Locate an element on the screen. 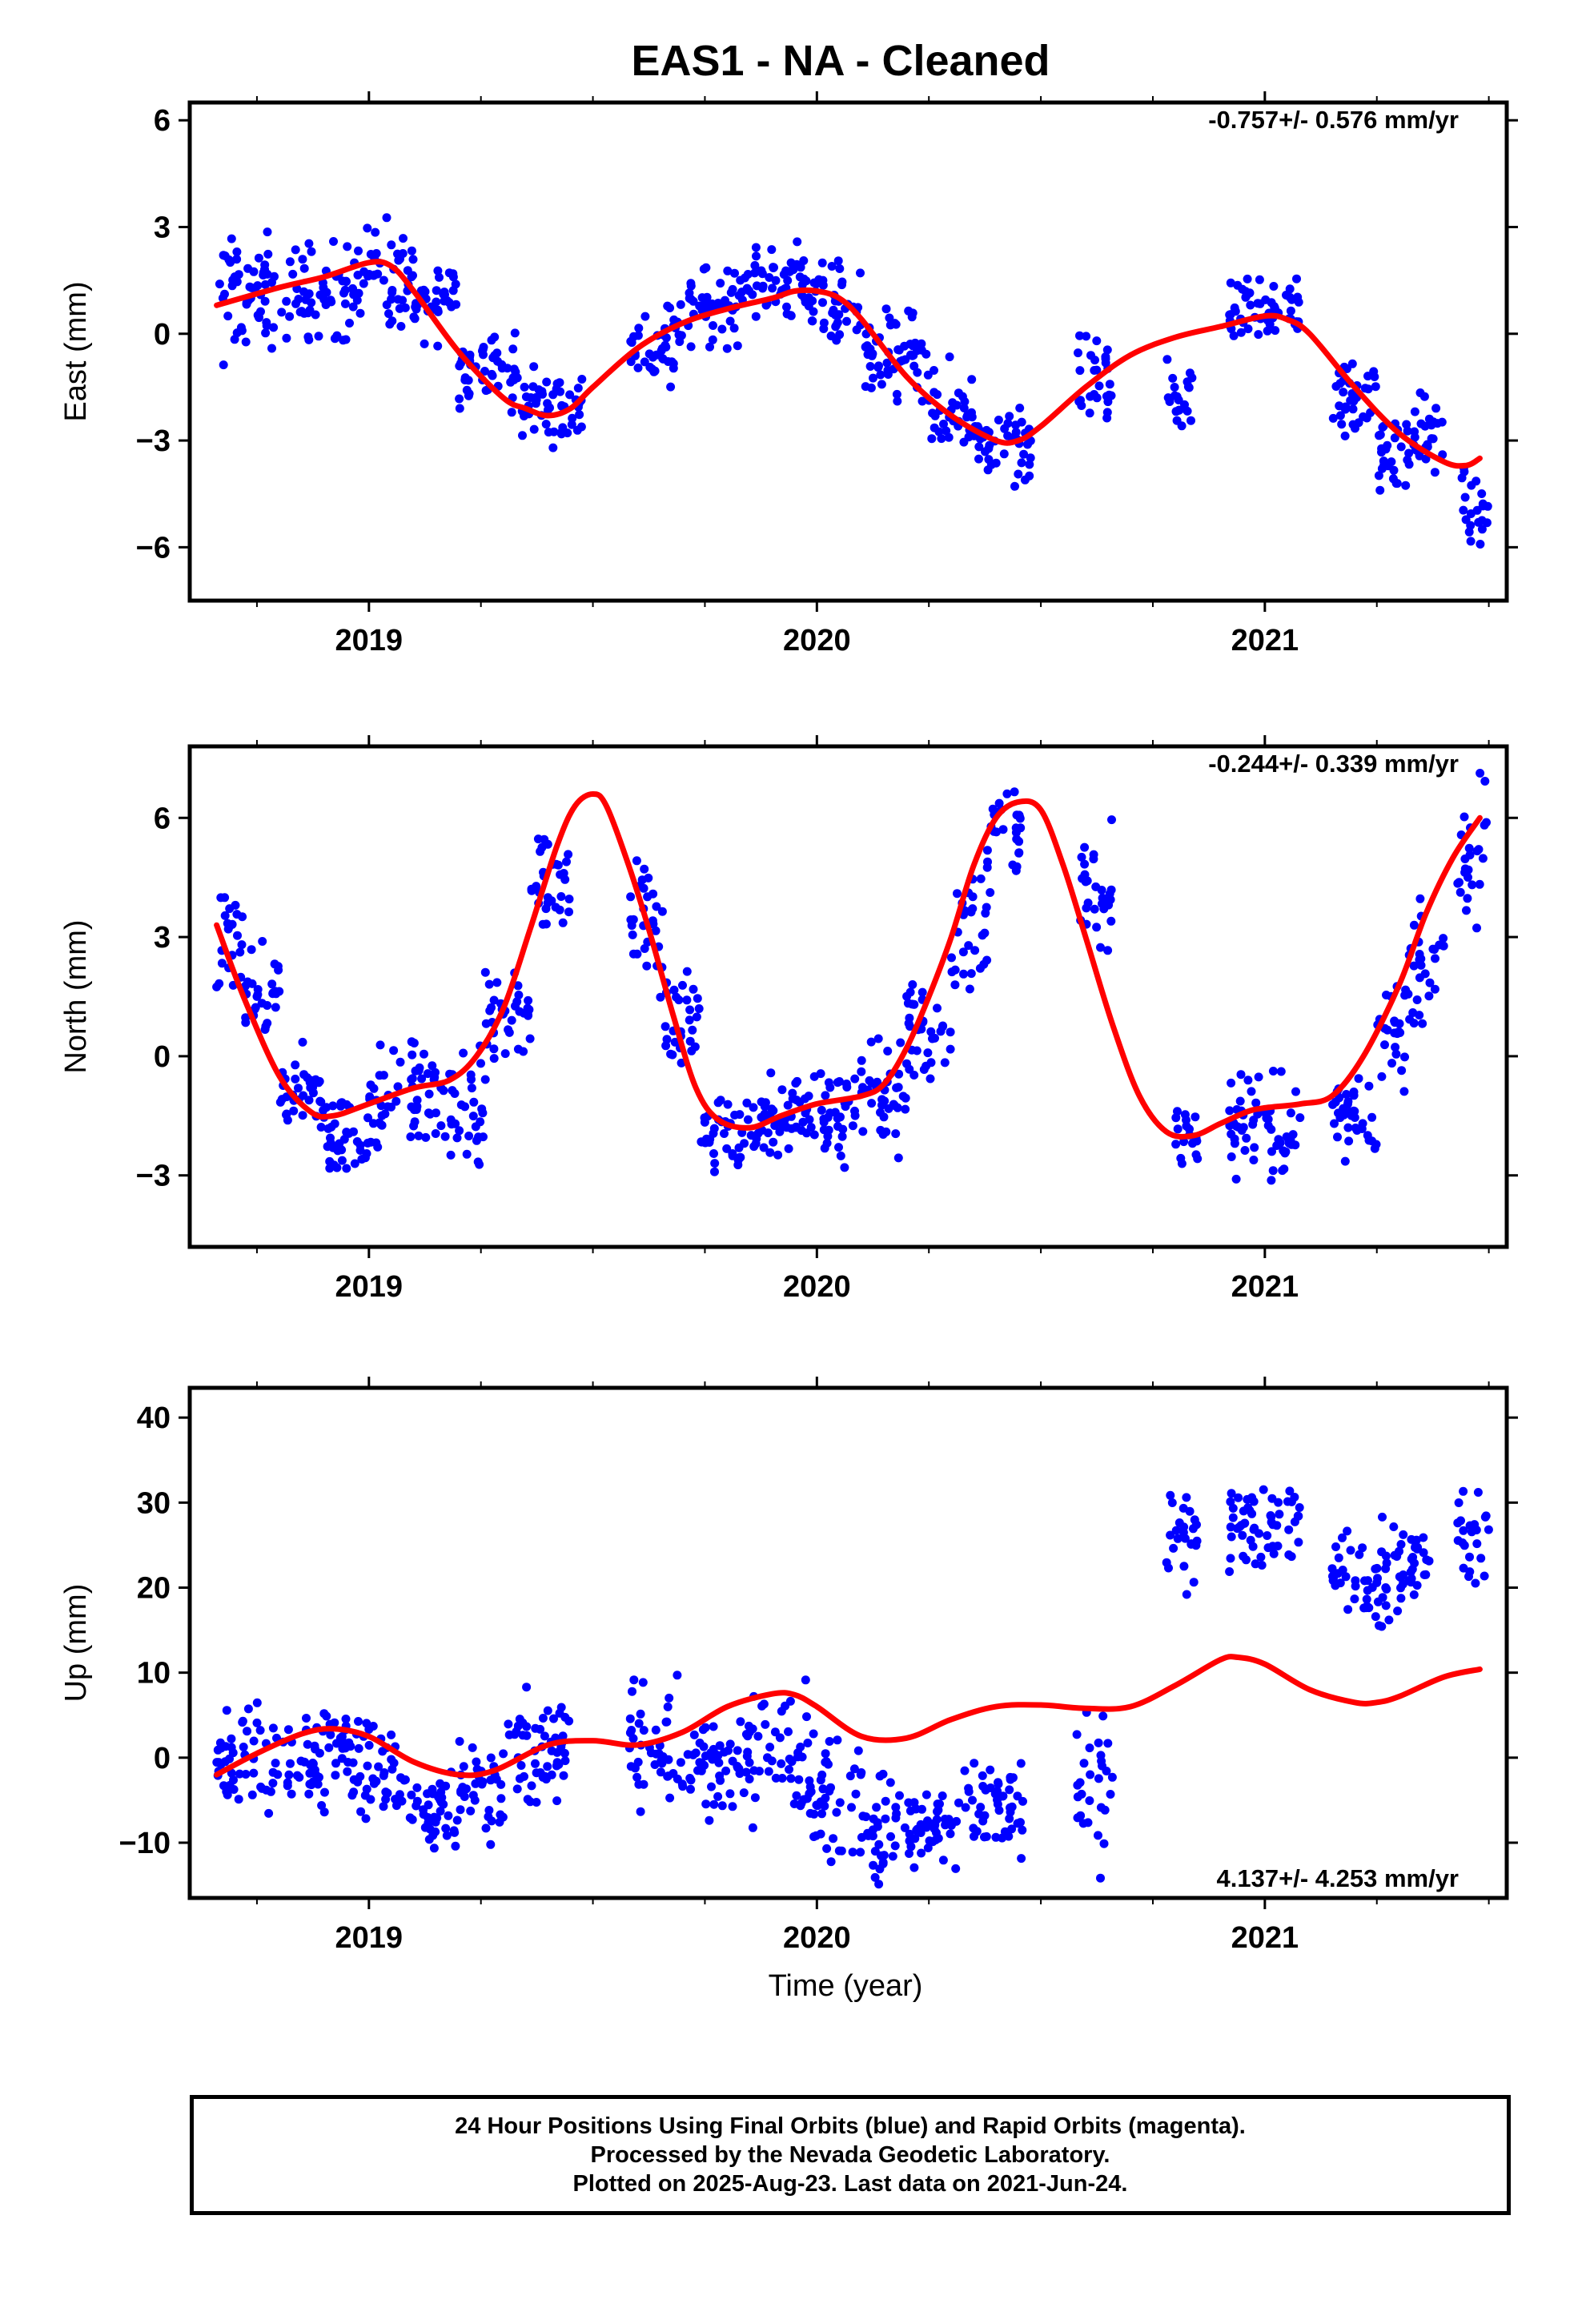 The width and height of the screenshot is (1582, 2324). up-y-tick-label: 10 is located at coordinates (154, 1674).